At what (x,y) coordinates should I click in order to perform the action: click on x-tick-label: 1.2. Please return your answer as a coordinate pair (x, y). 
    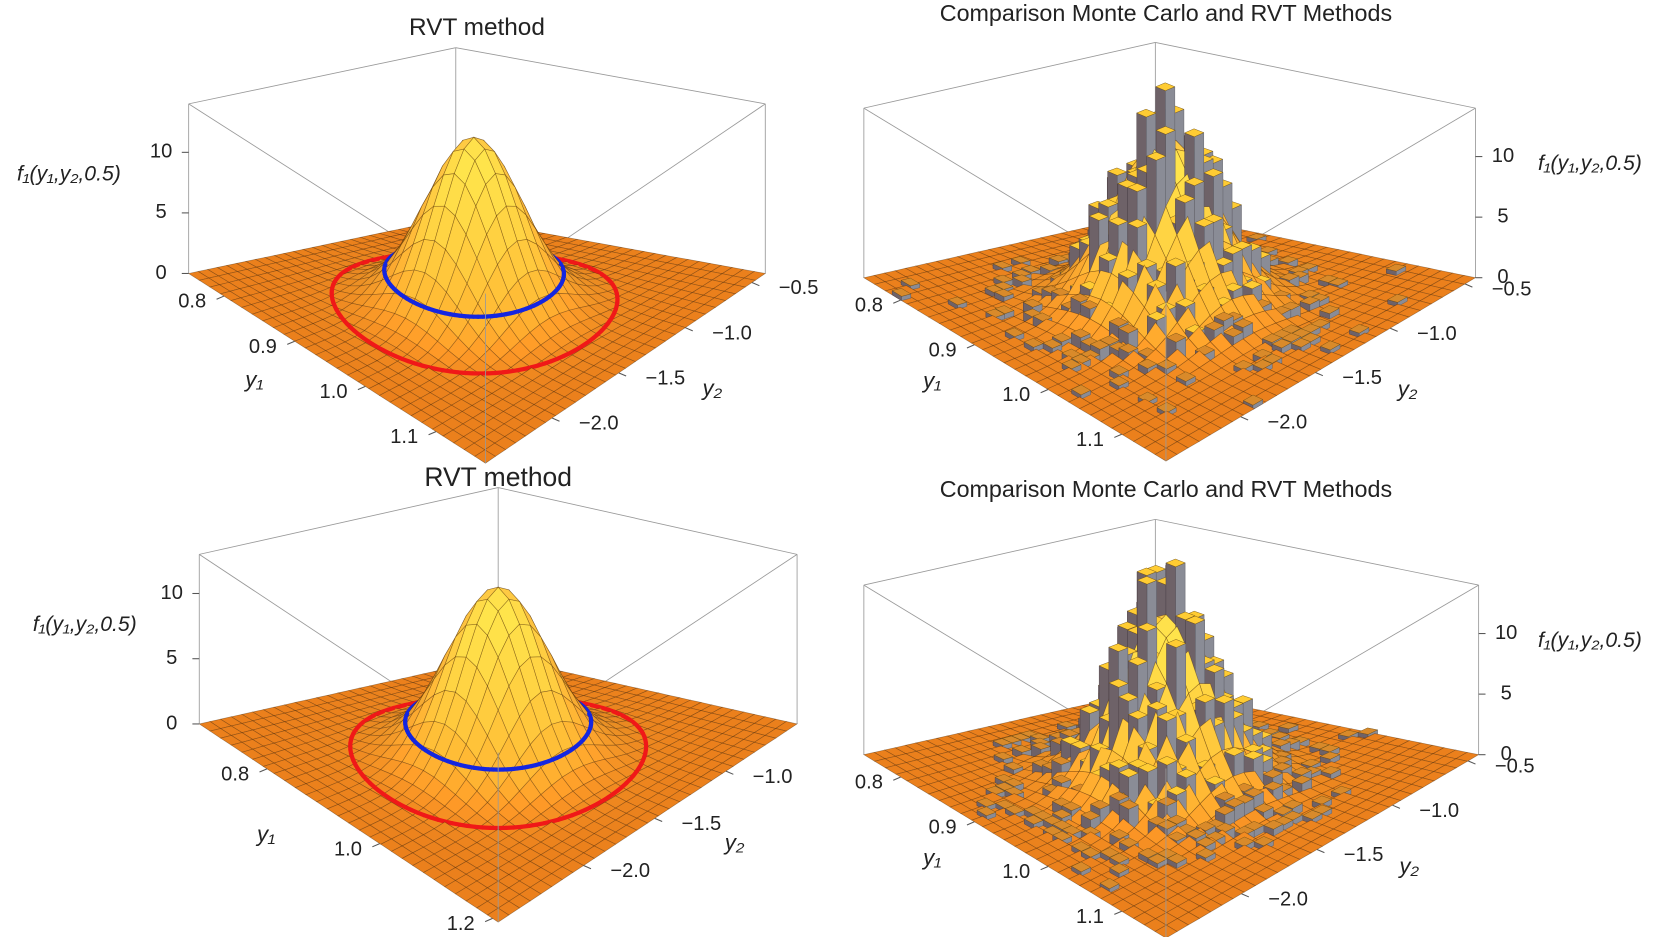
    Looking at the image, I should click on (461, 924).